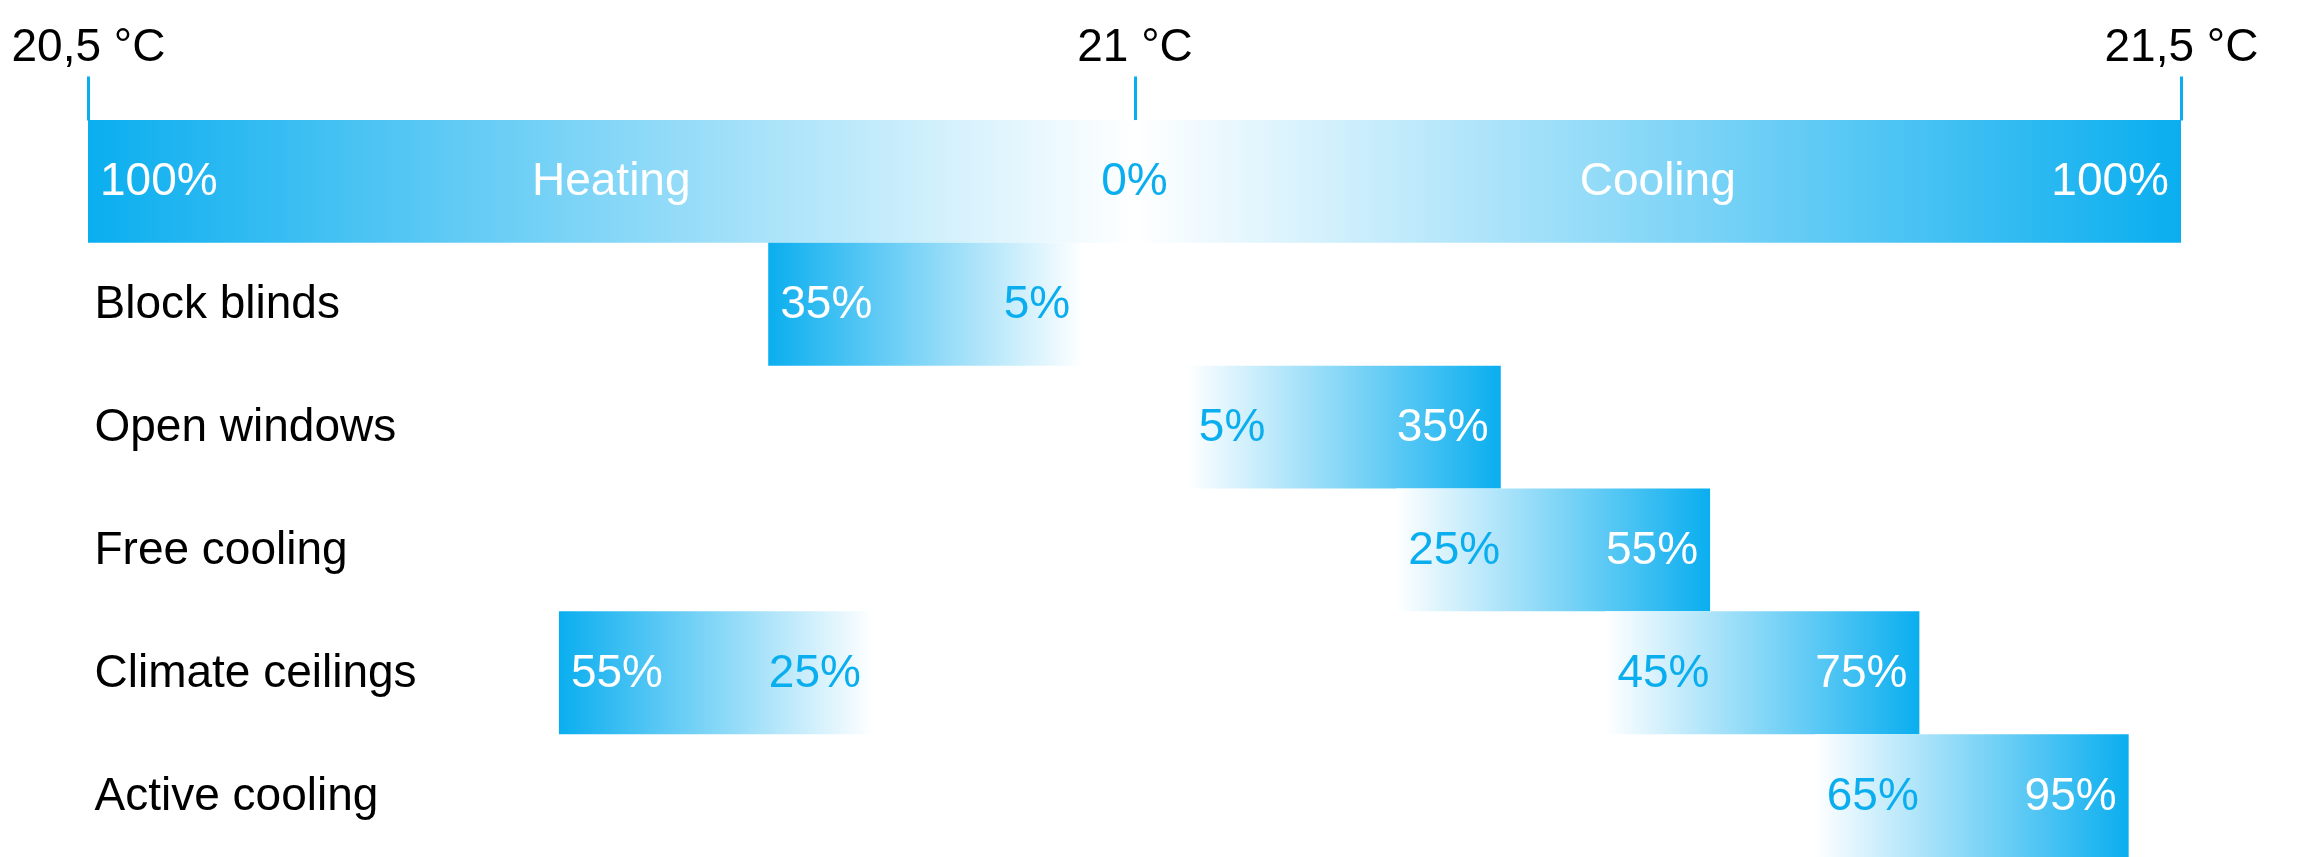 The height and width of the screenshot is (857, 2301). Describe the element at coordinates (1861, 670) in the screenshot. I see `annotation: 75%` at that location.